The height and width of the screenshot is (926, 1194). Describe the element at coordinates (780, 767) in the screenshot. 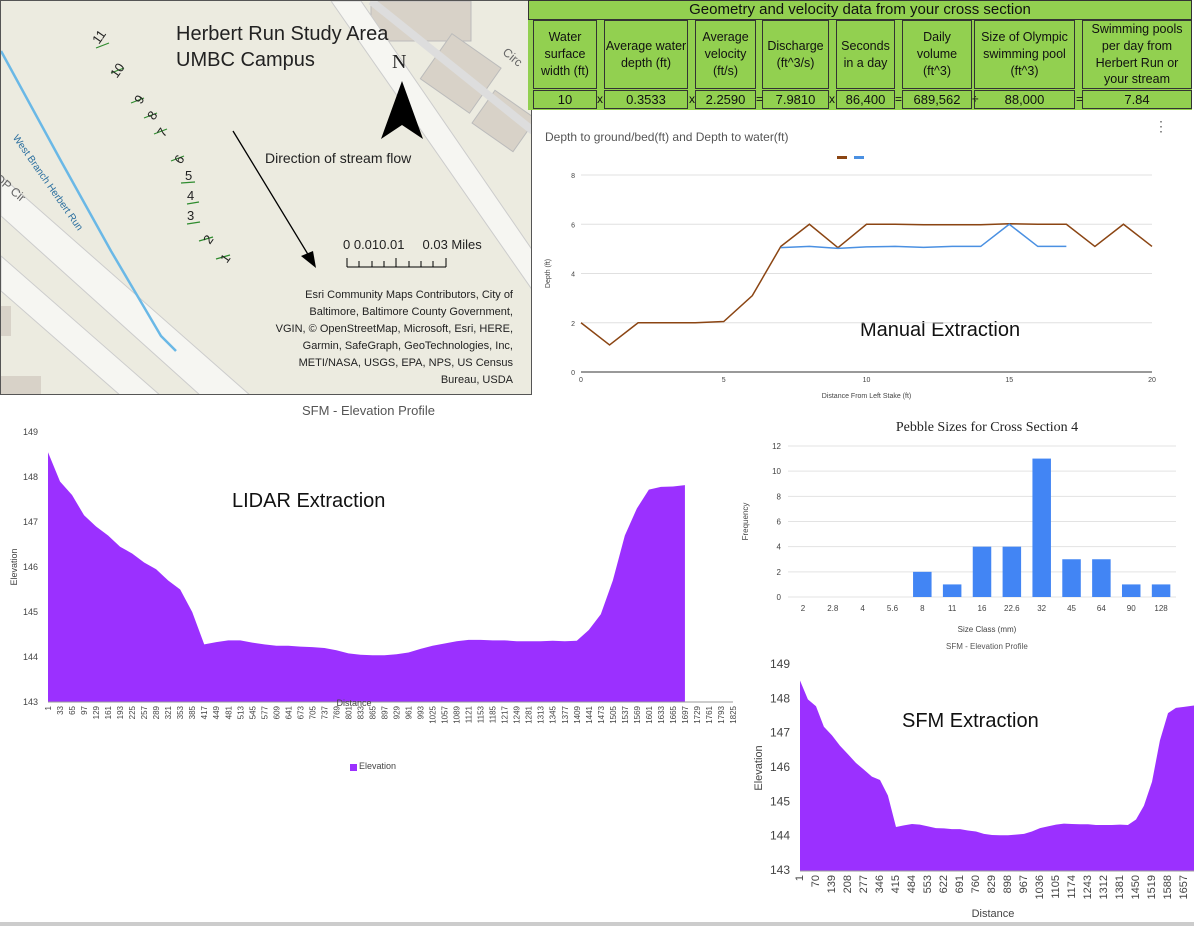

I see `y-tick-label: 146` at that location.